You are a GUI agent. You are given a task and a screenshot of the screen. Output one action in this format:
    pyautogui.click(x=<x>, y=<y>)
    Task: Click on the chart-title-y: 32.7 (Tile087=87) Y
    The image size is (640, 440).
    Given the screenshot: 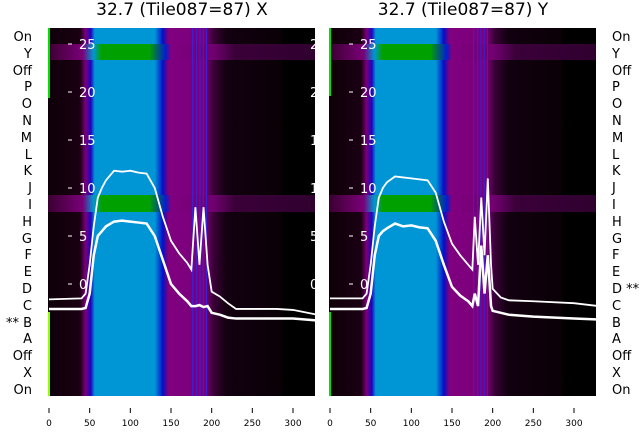 What is the action you would take?
    pyautogui.click(x=463, y=10)
    